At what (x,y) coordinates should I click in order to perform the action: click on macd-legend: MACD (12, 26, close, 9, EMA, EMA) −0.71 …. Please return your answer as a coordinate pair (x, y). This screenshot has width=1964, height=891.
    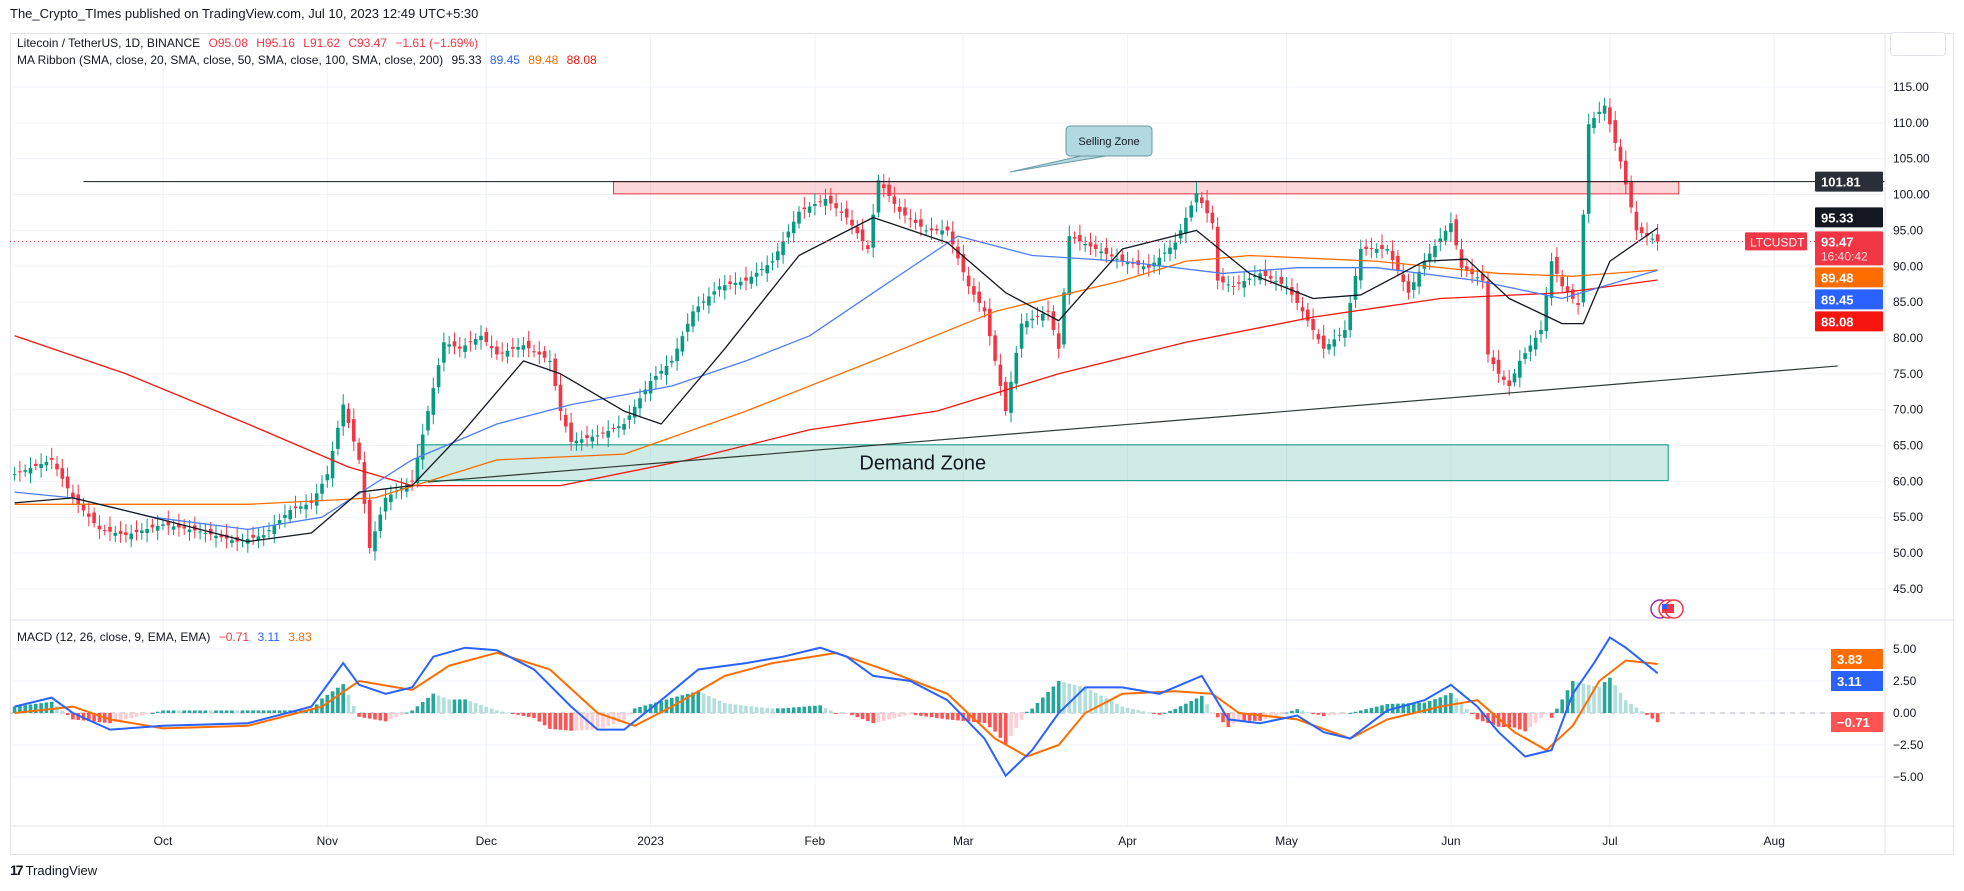
    Looking at the image, I should click on (167, 637).